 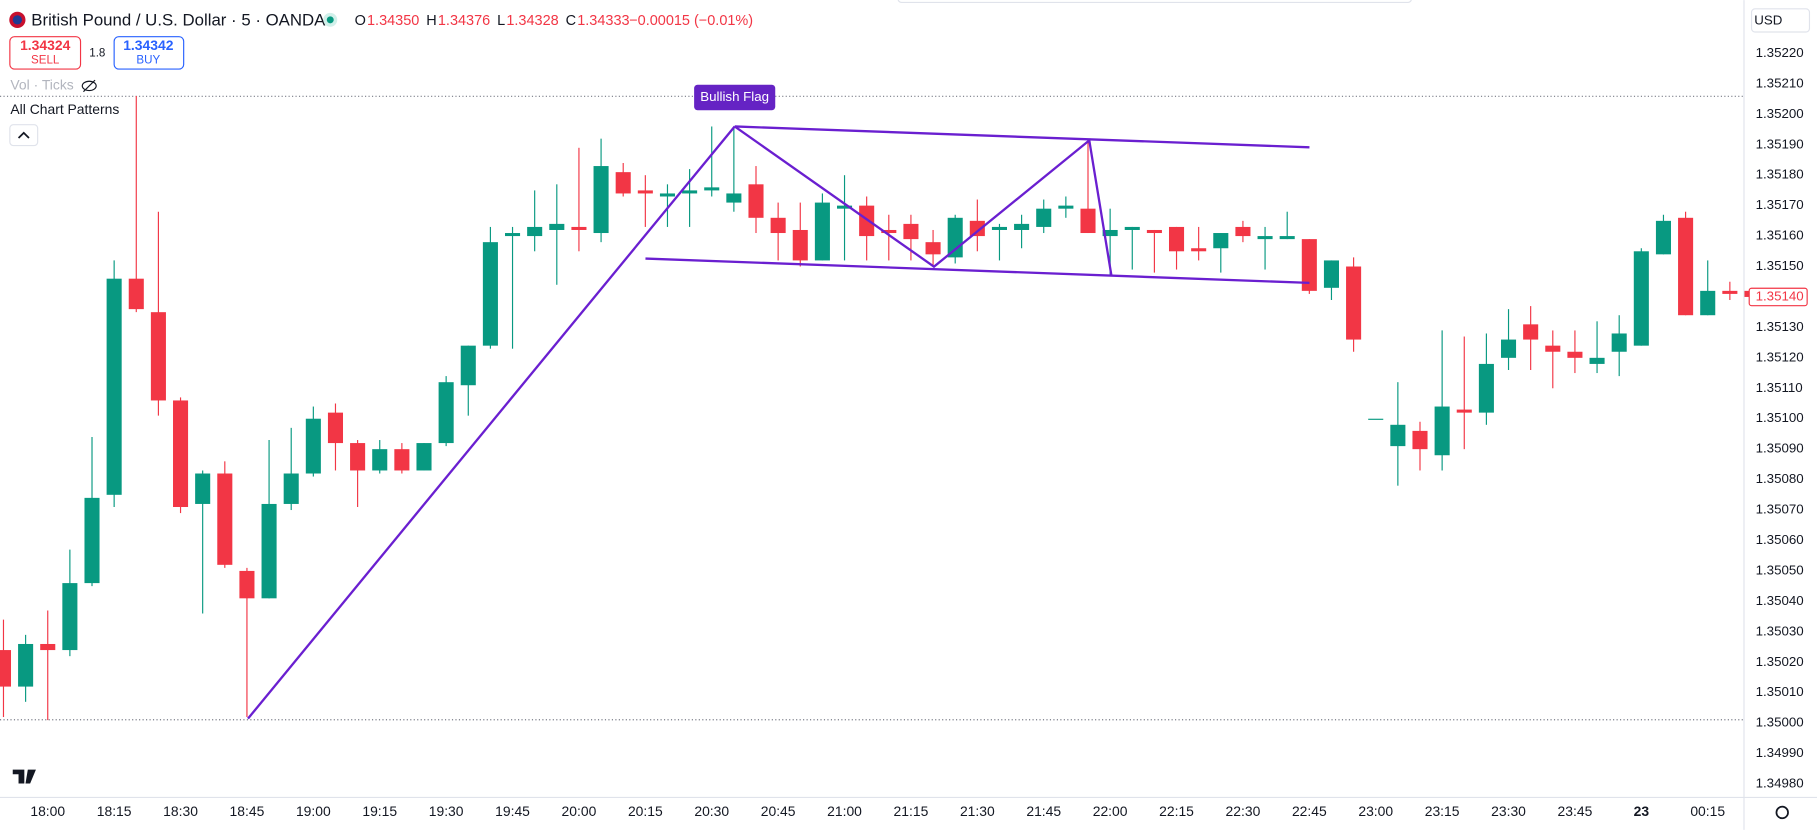 What do you see at coordinates (1243, 811) in the screenshot?
I see `x-tick-label: 22:30` at bounding box center [1243, 811].